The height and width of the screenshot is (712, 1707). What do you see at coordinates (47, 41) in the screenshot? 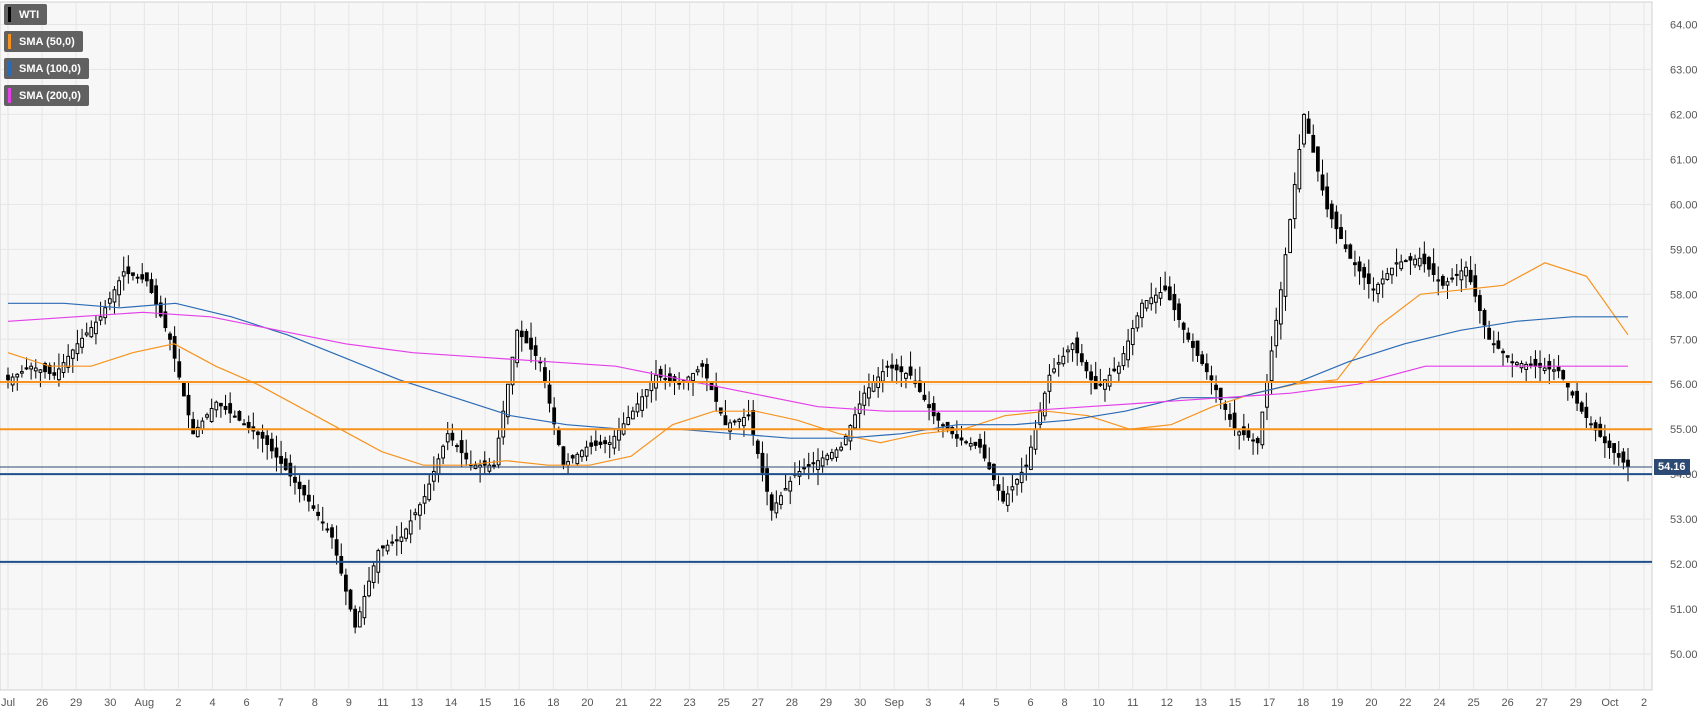
I see `legend-label-sma50: SMA (50,0)` at bounding box center [47, 41].